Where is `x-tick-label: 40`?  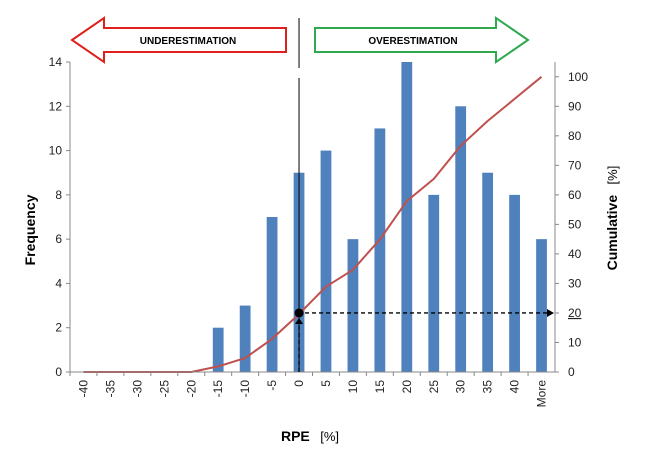 x-tick-label: 40 is located at coordinates (515, 387).